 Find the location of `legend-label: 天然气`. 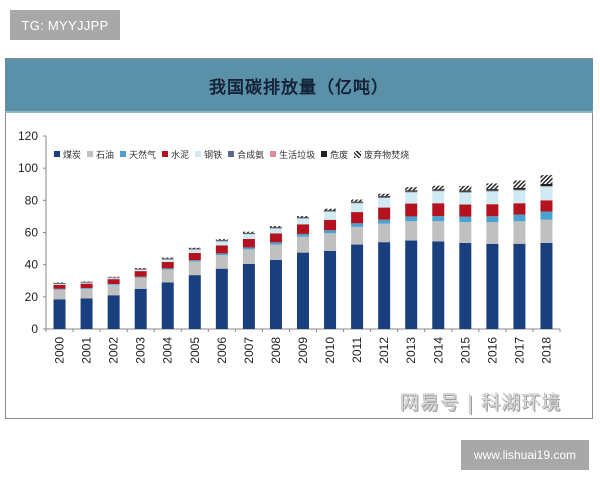

legend-label: 天然气 is located at coordinates (143, 155).